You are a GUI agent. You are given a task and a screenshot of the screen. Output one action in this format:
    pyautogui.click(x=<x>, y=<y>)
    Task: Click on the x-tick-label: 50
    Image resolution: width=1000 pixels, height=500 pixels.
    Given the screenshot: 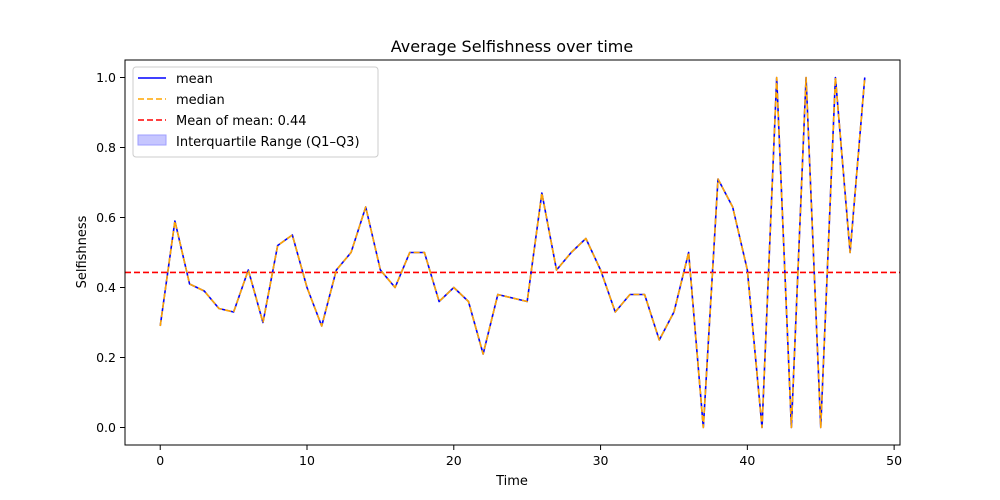 What is the action you would take?
    pyautogui.click(x=894, y=460)
    